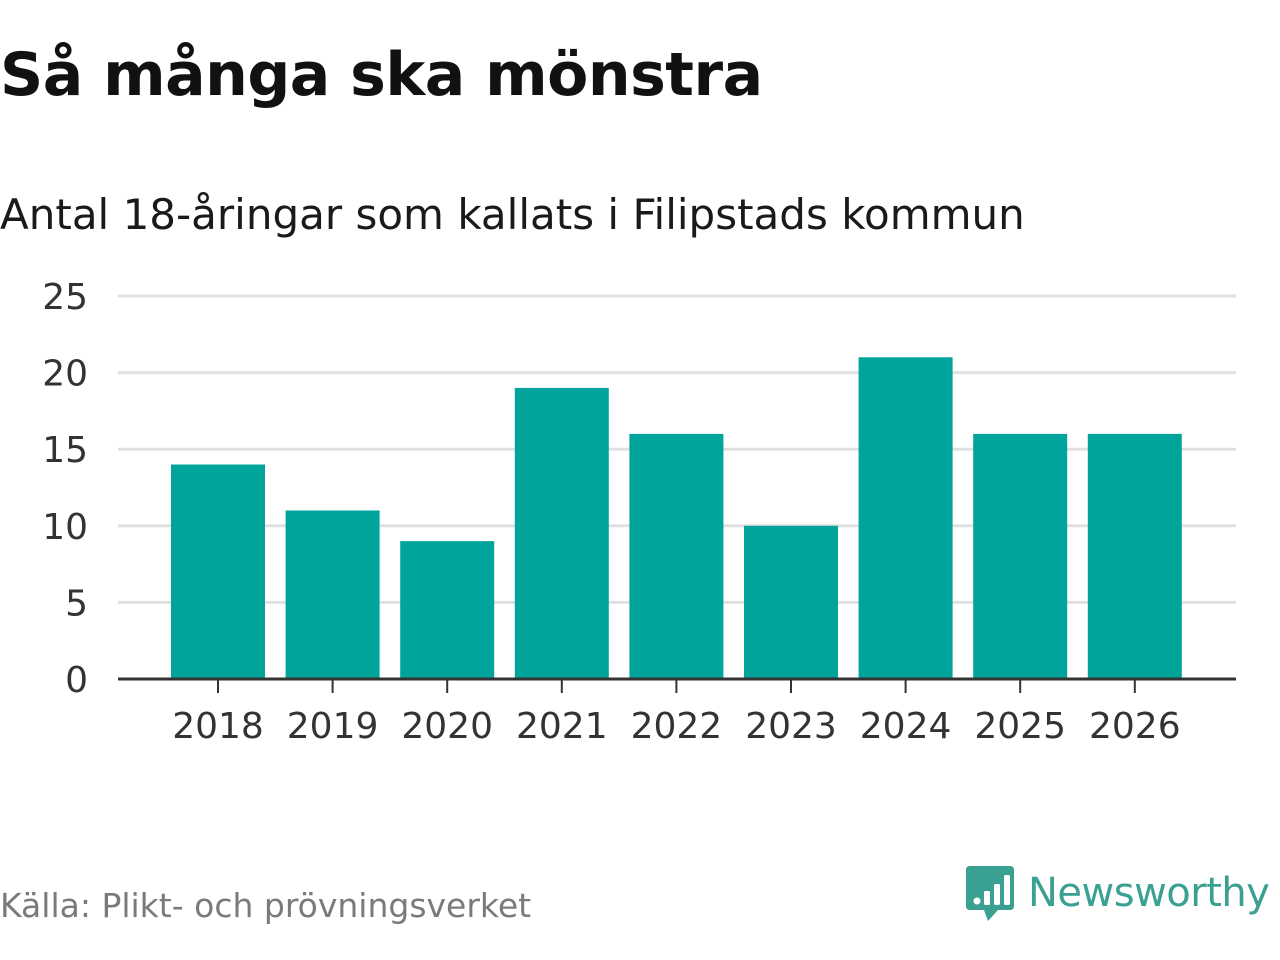 The width and height of the screenshot is (1280, 960). Describe the element at coordinates (65, 489) in the screenshot. I see `y-tick-labels: 0 5 10 15 20 25` at that location.